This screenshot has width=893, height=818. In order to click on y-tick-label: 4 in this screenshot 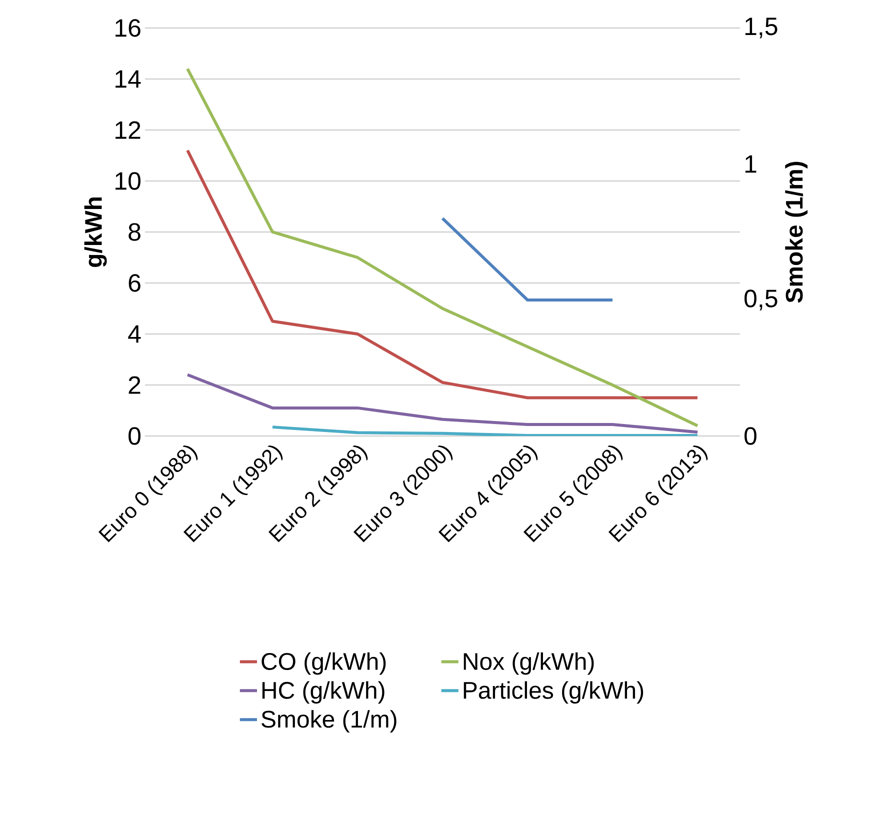, I will do `click(134, 334)`.